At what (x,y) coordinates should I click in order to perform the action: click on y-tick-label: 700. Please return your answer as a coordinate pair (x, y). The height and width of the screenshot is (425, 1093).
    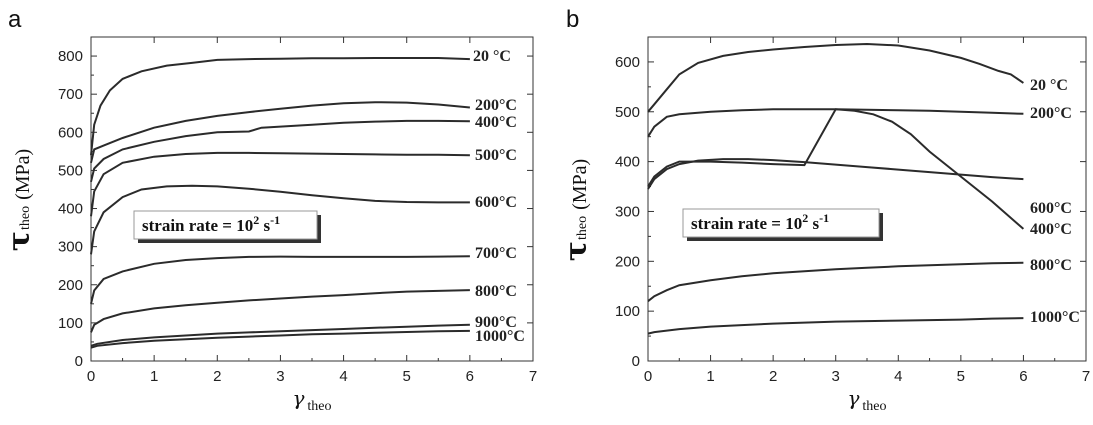
    Looking at the image, I should click on (70, 94).